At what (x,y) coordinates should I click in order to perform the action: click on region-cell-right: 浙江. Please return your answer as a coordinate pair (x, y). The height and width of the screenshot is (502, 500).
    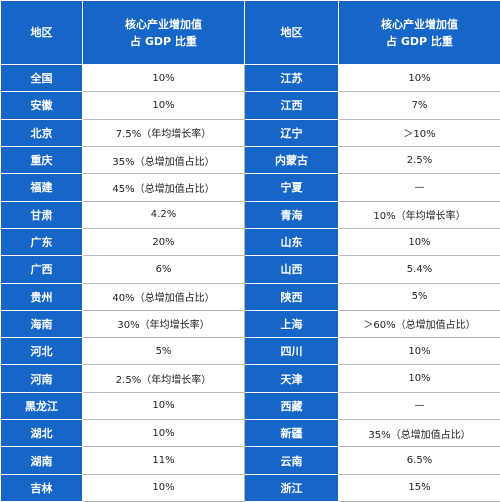
    Looking at the image, I should click on (291, 487).